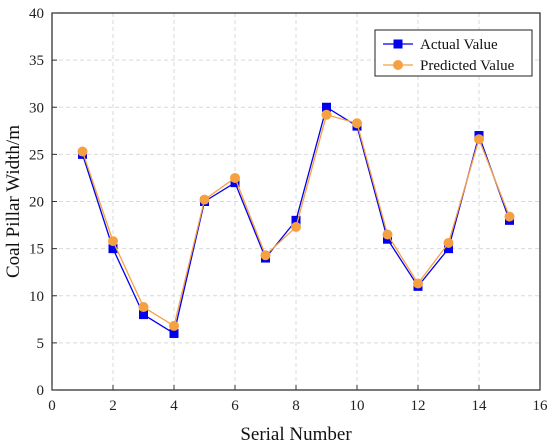  What do you see at coordinates (296, 434) in the screenshot?
I see `x-axis-title: Serial Number` at bounding box center [296, 434].